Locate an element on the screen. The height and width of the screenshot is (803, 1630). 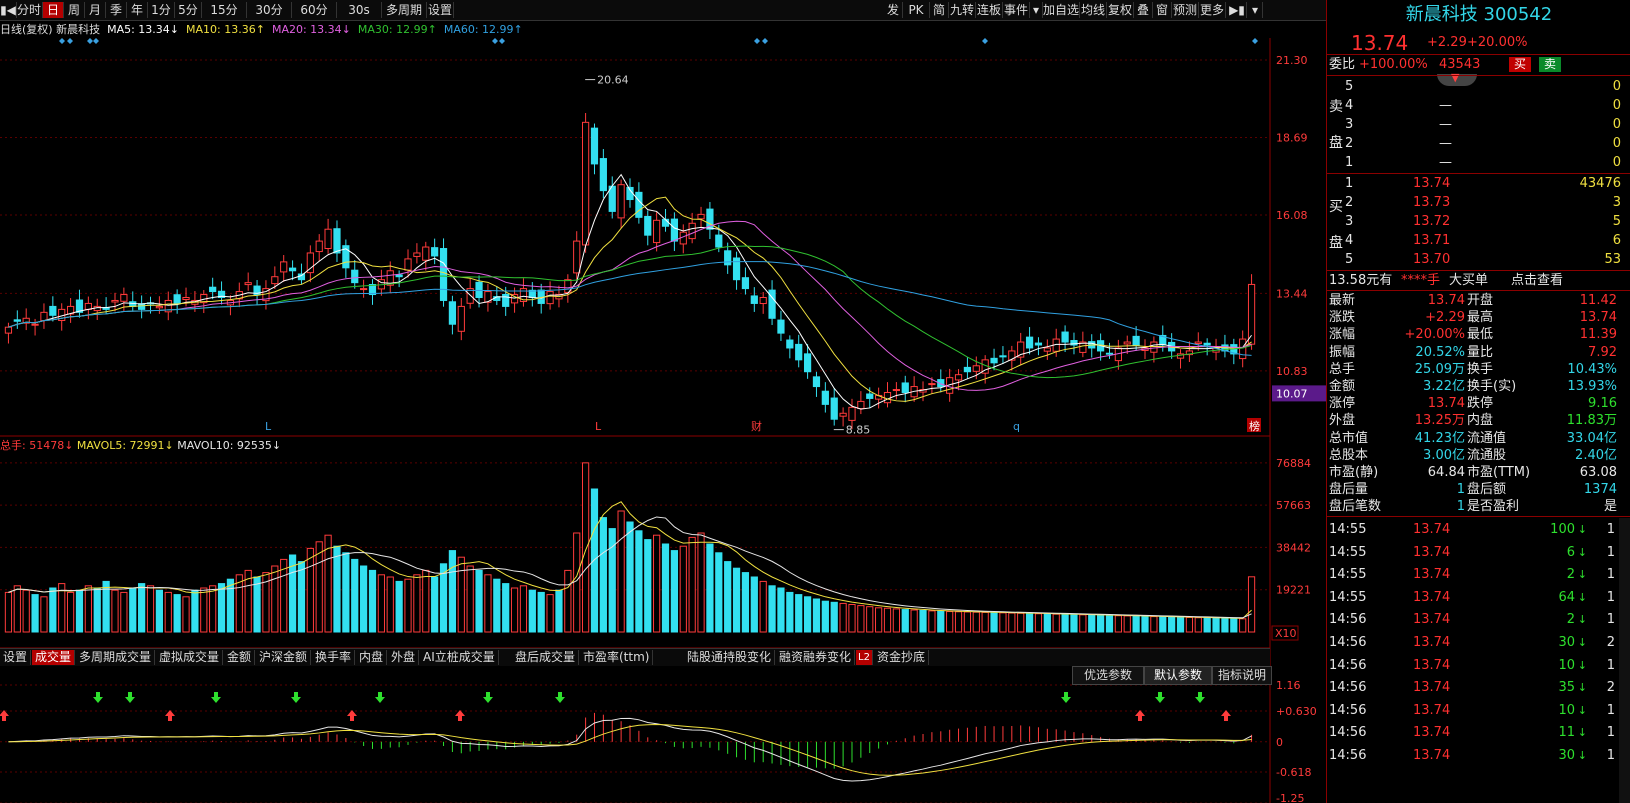
indicator-tab-6: 换手率 is located at coordinates (334, 657).